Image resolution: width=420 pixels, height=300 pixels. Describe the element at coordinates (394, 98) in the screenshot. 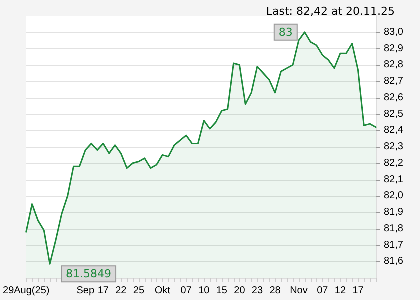

I see `y-tick-label: 82,6` at that location.